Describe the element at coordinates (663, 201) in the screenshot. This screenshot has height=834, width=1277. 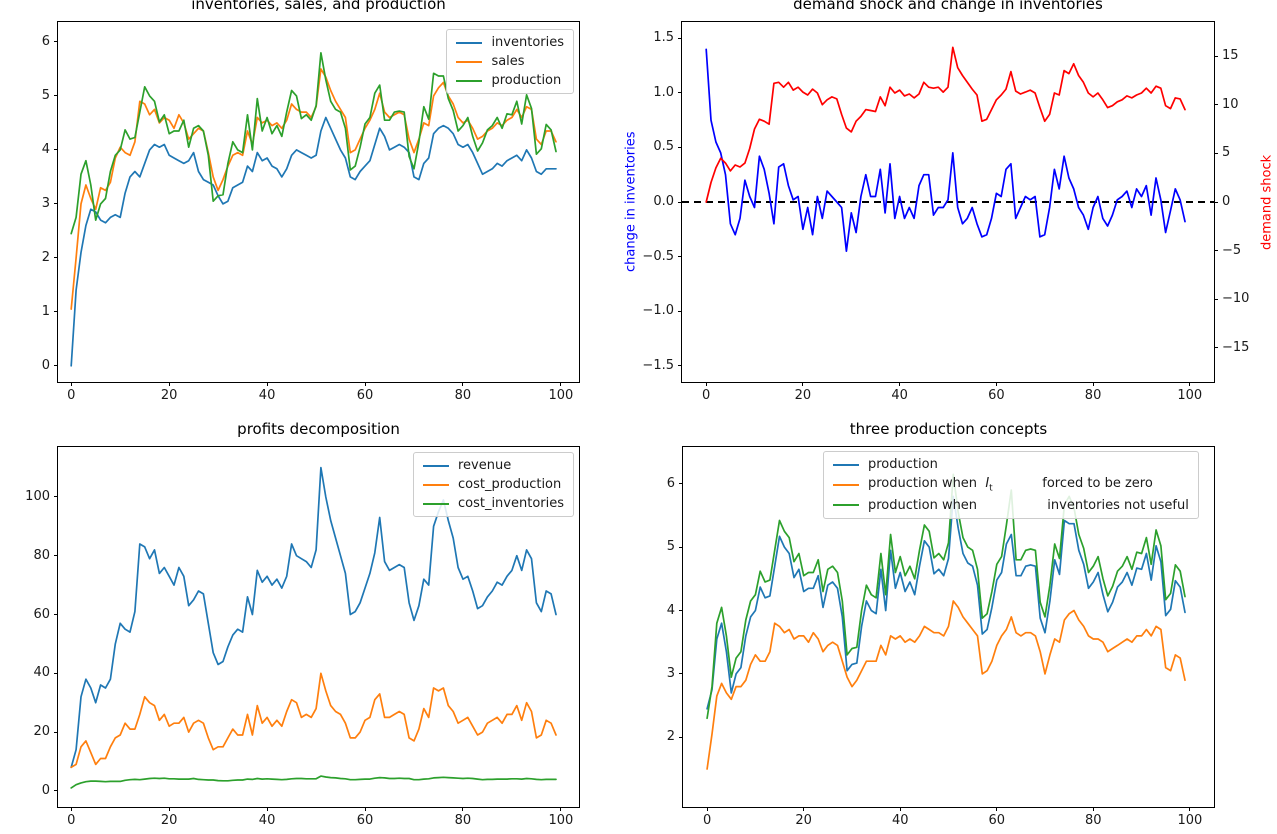
I see `y-tick-label: 0.0` at that location.